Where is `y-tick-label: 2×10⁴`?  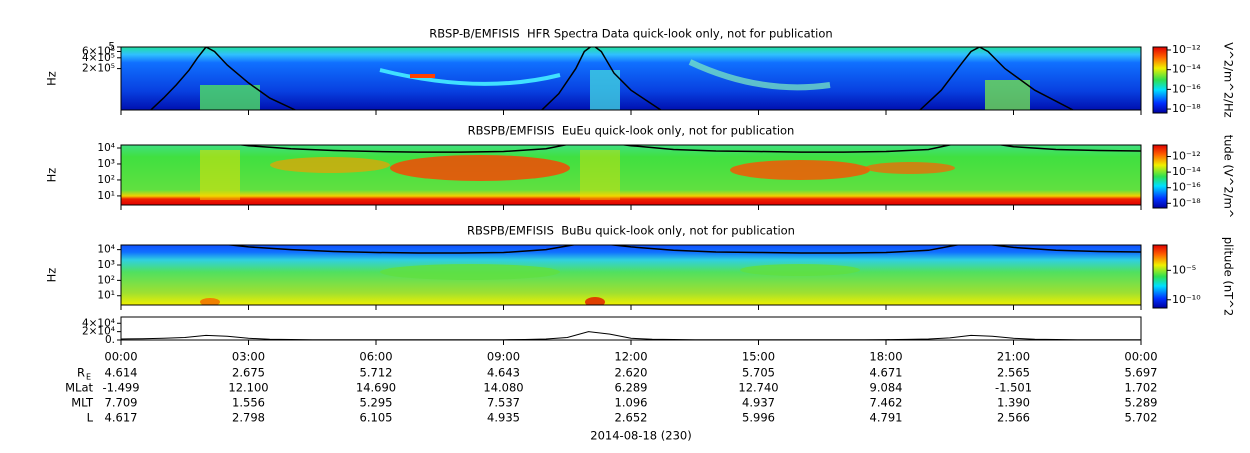 y-tick-label: 2×10⁴ is located at coordinates (98, 332).